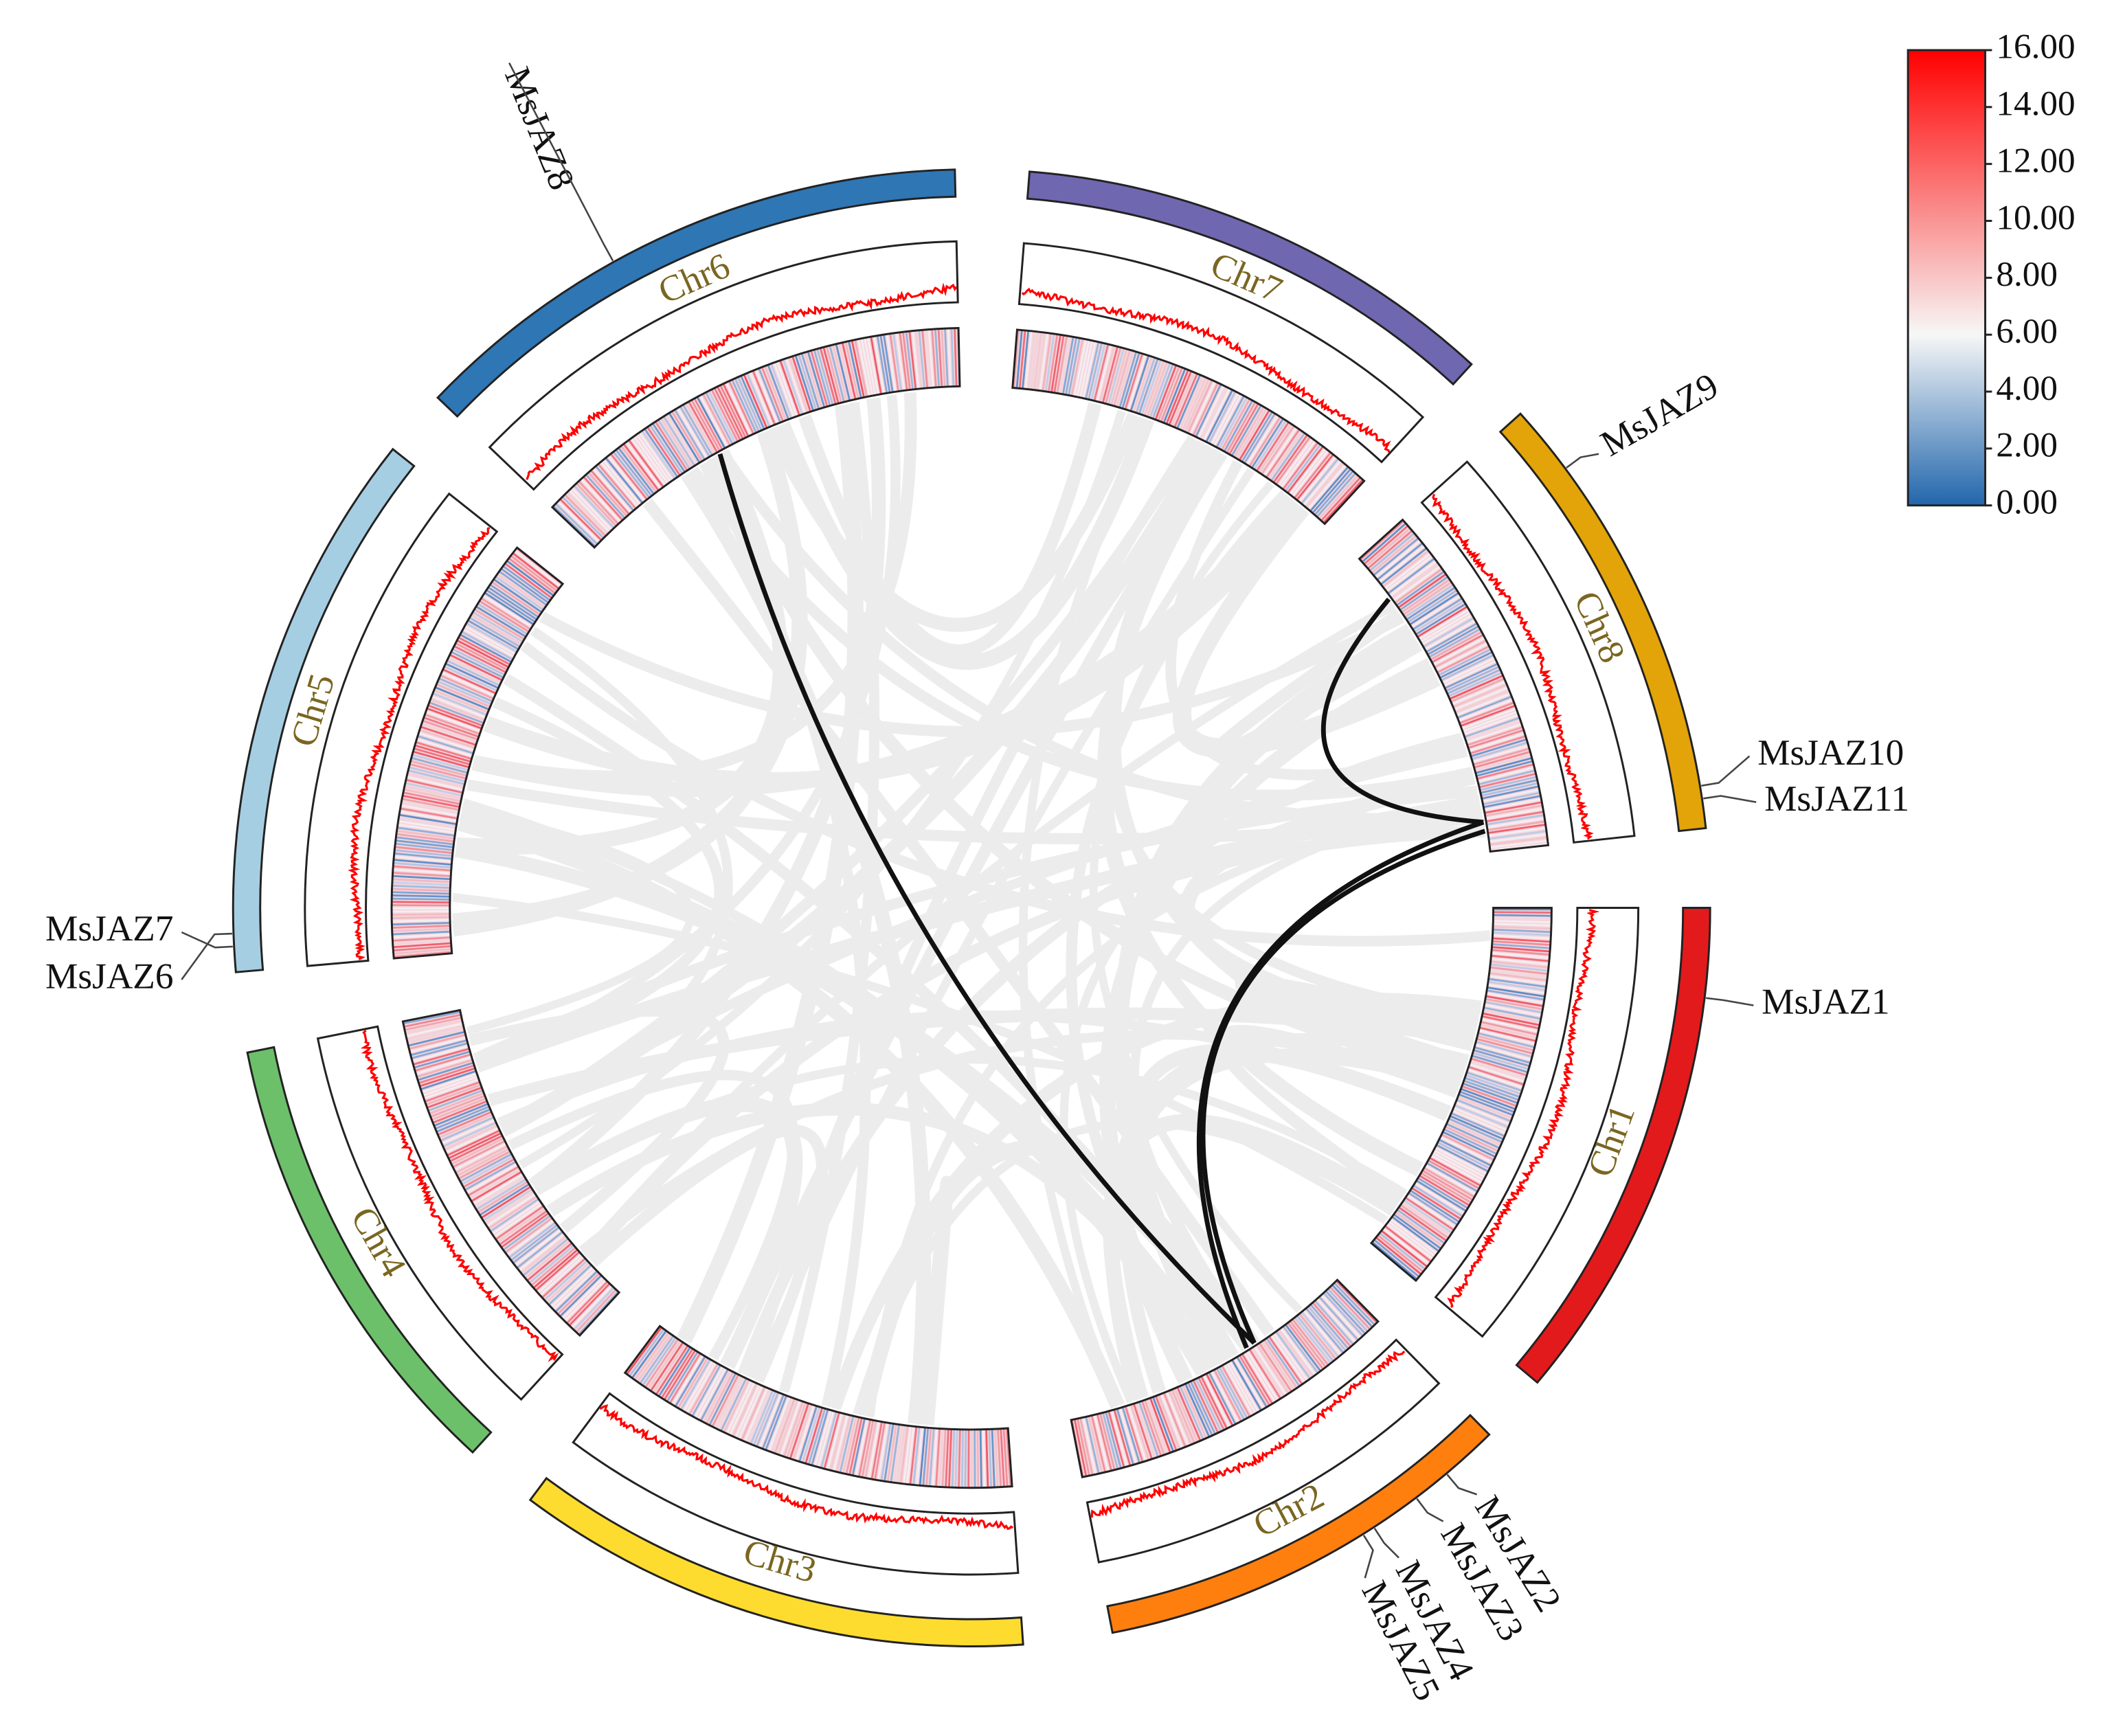 This screenshot has width=2114, height=1736. What do you see at coordinates (1659, 414) in the screenshot?
I see `gene-label: MsJAZ9` at bounding box center [1659, 414].